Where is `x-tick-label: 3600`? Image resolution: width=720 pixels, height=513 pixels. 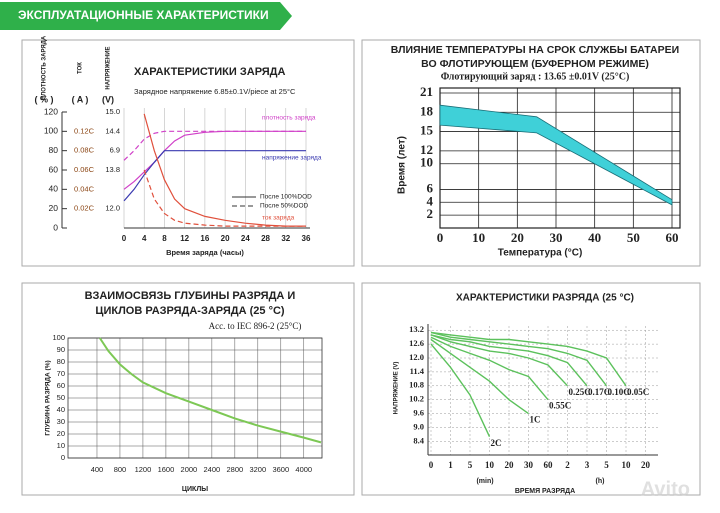
x-tick-label: 3600 is located at coordinates (280, 469).